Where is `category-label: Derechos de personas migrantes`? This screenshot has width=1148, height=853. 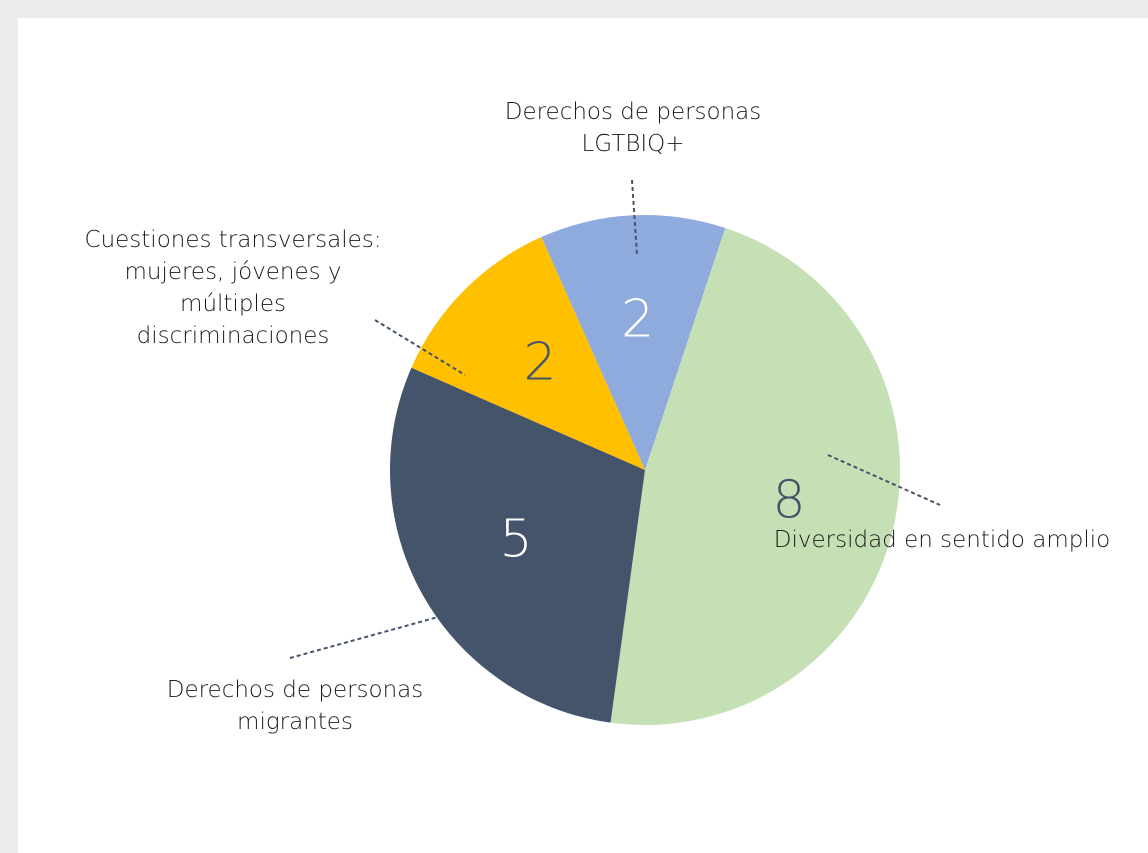
category-label: Derechos de personas migrantes is located at coordinates (295, 706).